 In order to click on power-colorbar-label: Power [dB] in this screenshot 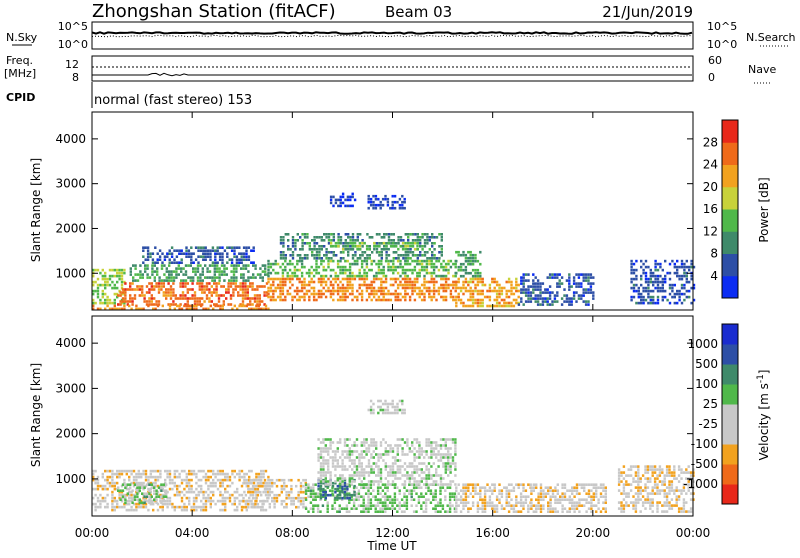, I will do `click(764, 209)`.